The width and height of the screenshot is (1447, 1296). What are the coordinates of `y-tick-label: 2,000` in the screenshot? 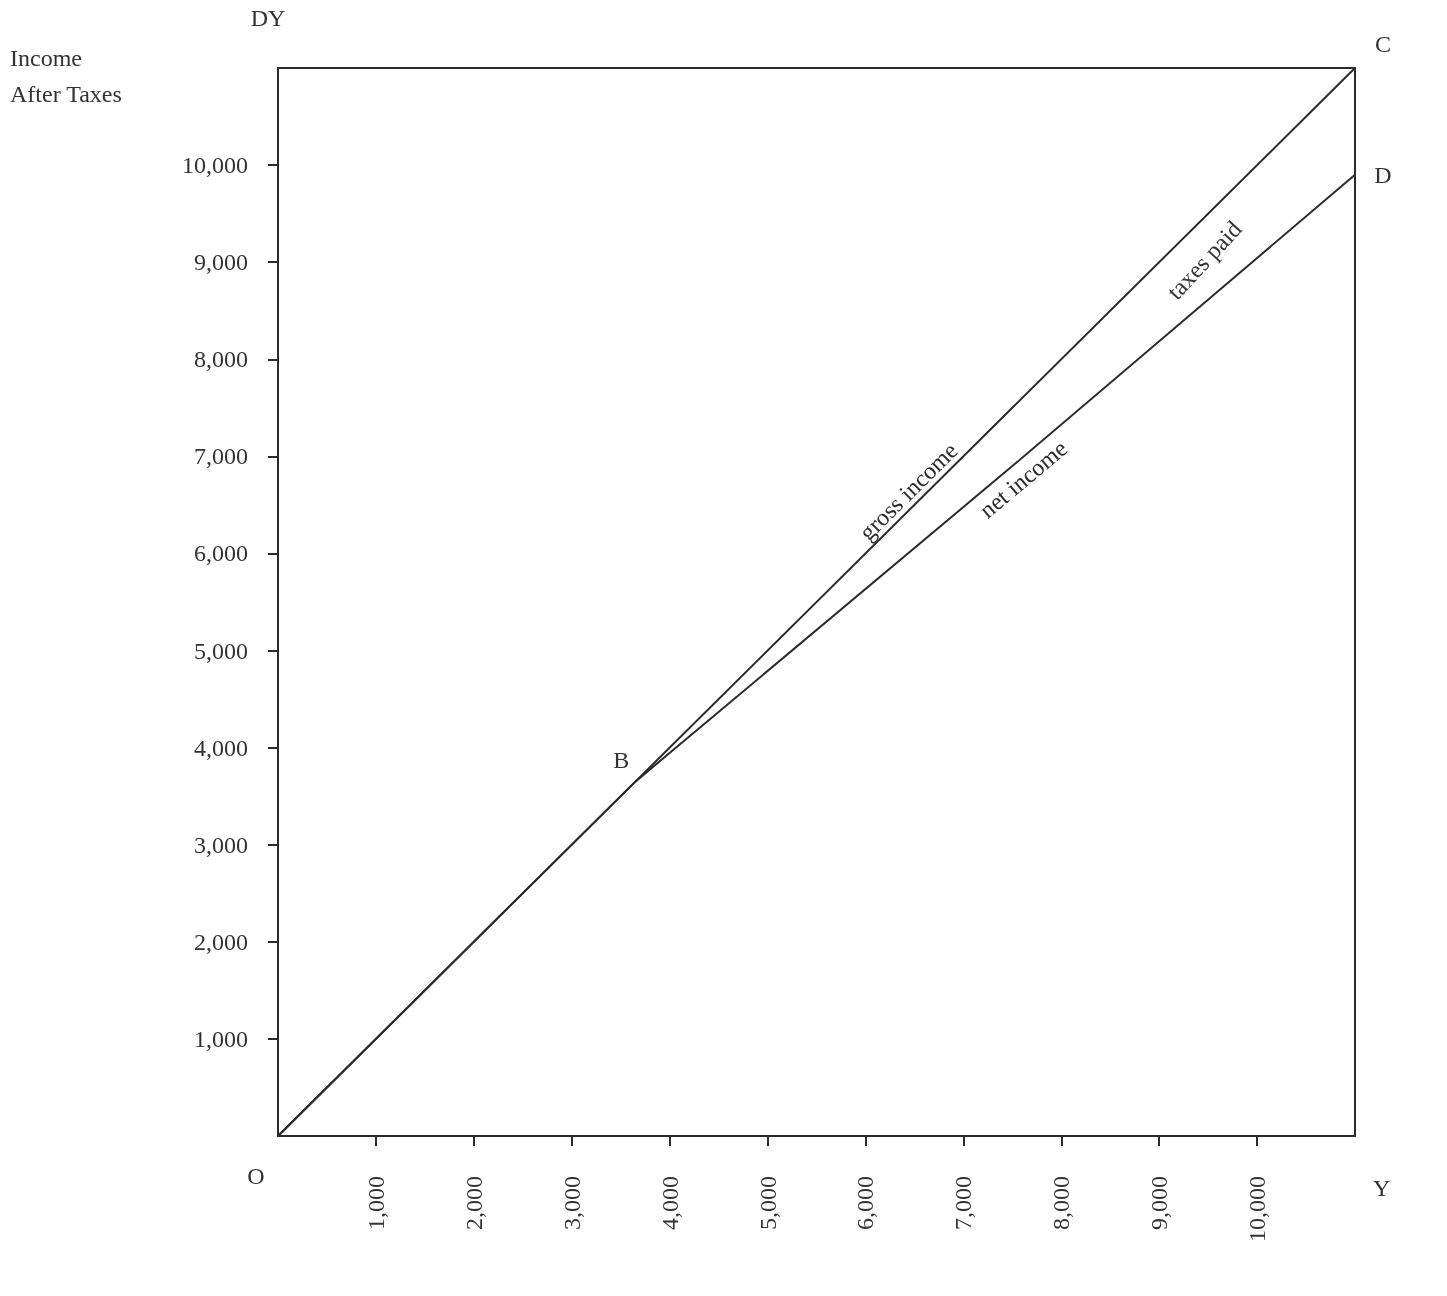 It's located at (221, 941).